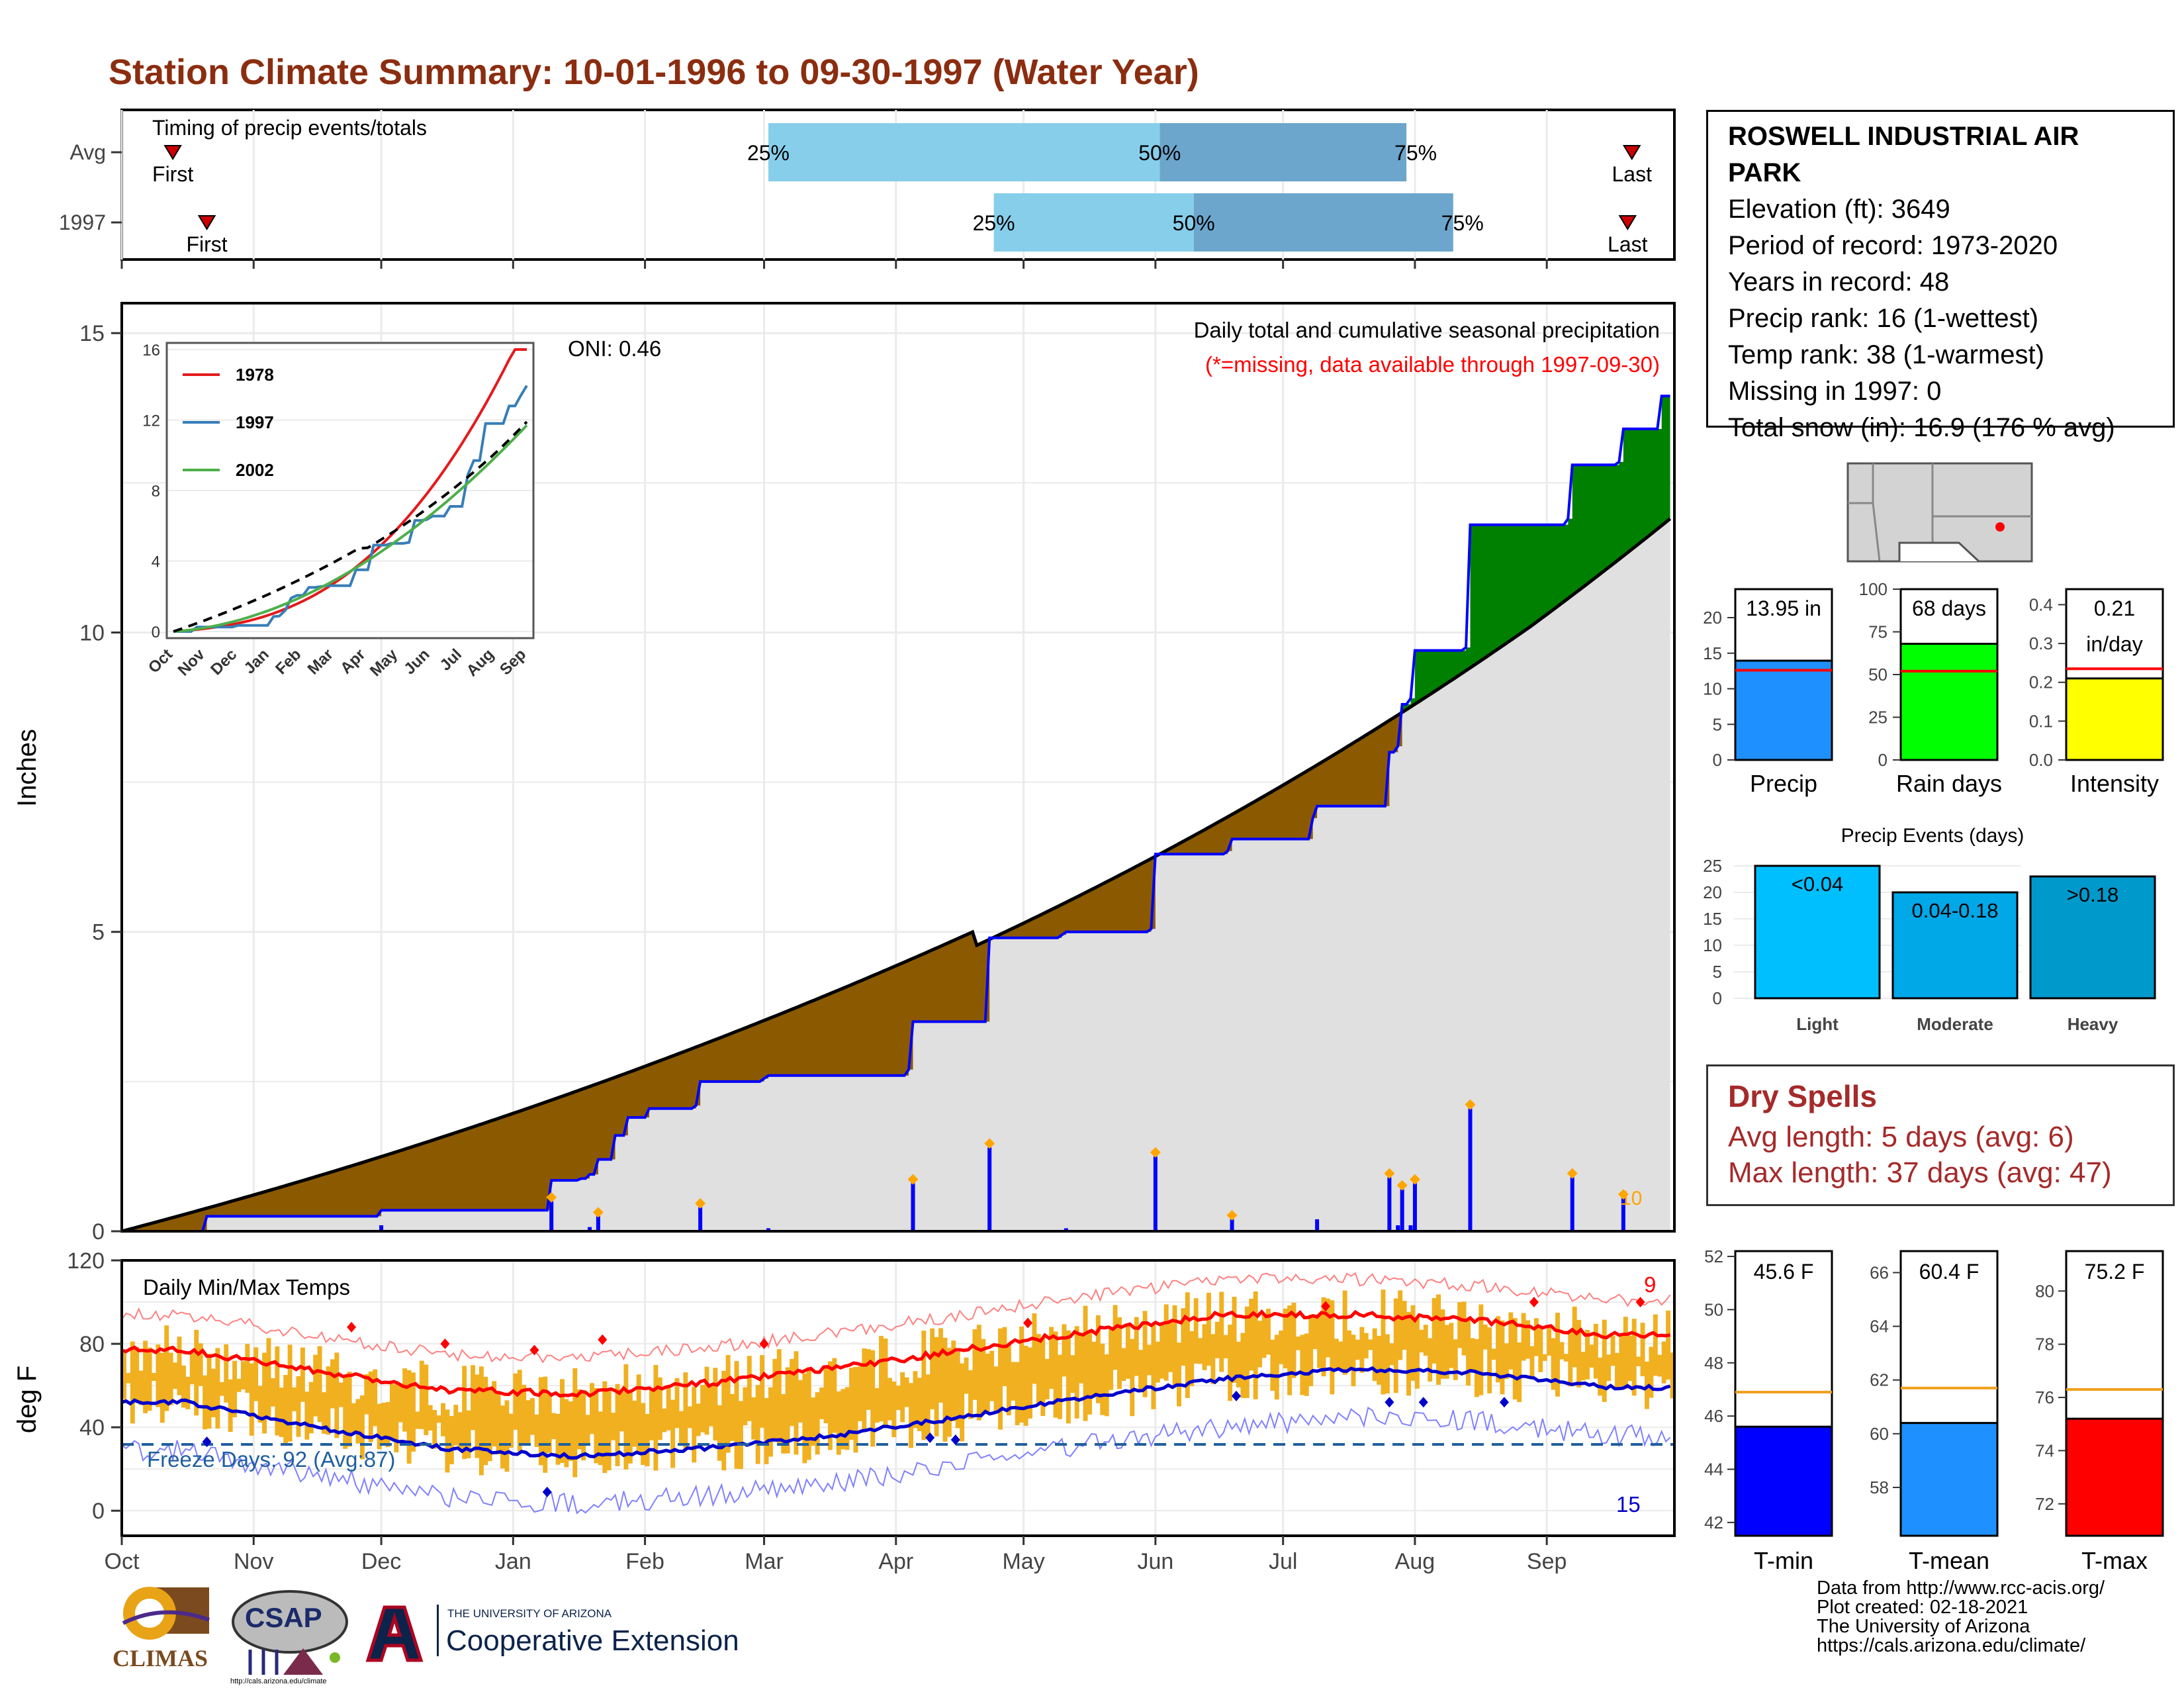 This screenshot has width=2184, height=1690. I want to click on rain-days-ytick-label: 25, so click(1878, 718).